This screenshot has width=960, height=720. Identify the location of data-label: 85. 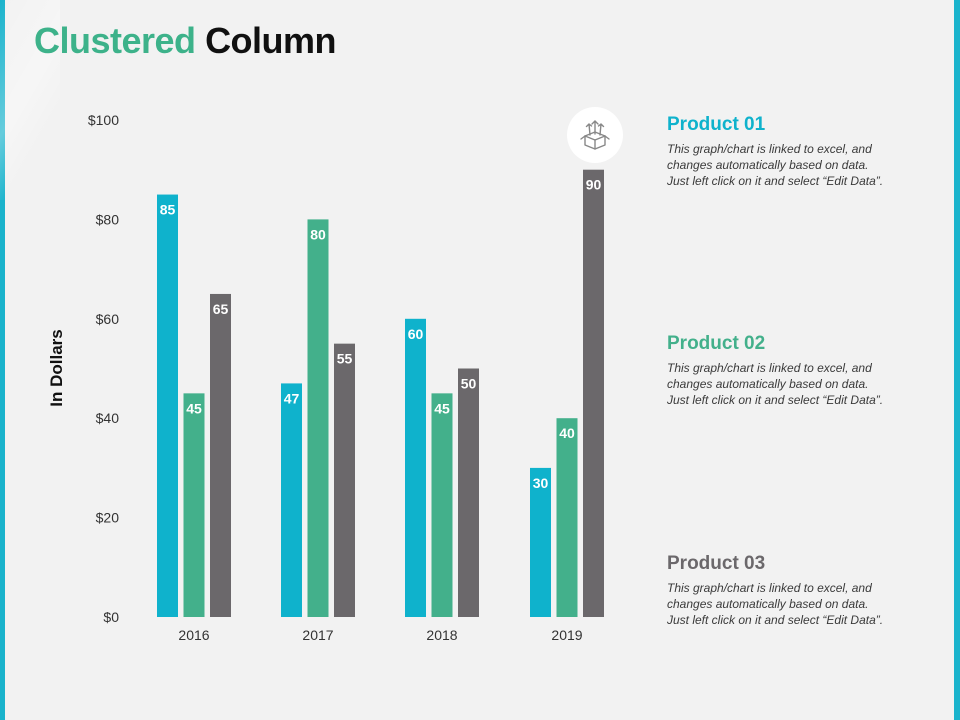
(168, 210).